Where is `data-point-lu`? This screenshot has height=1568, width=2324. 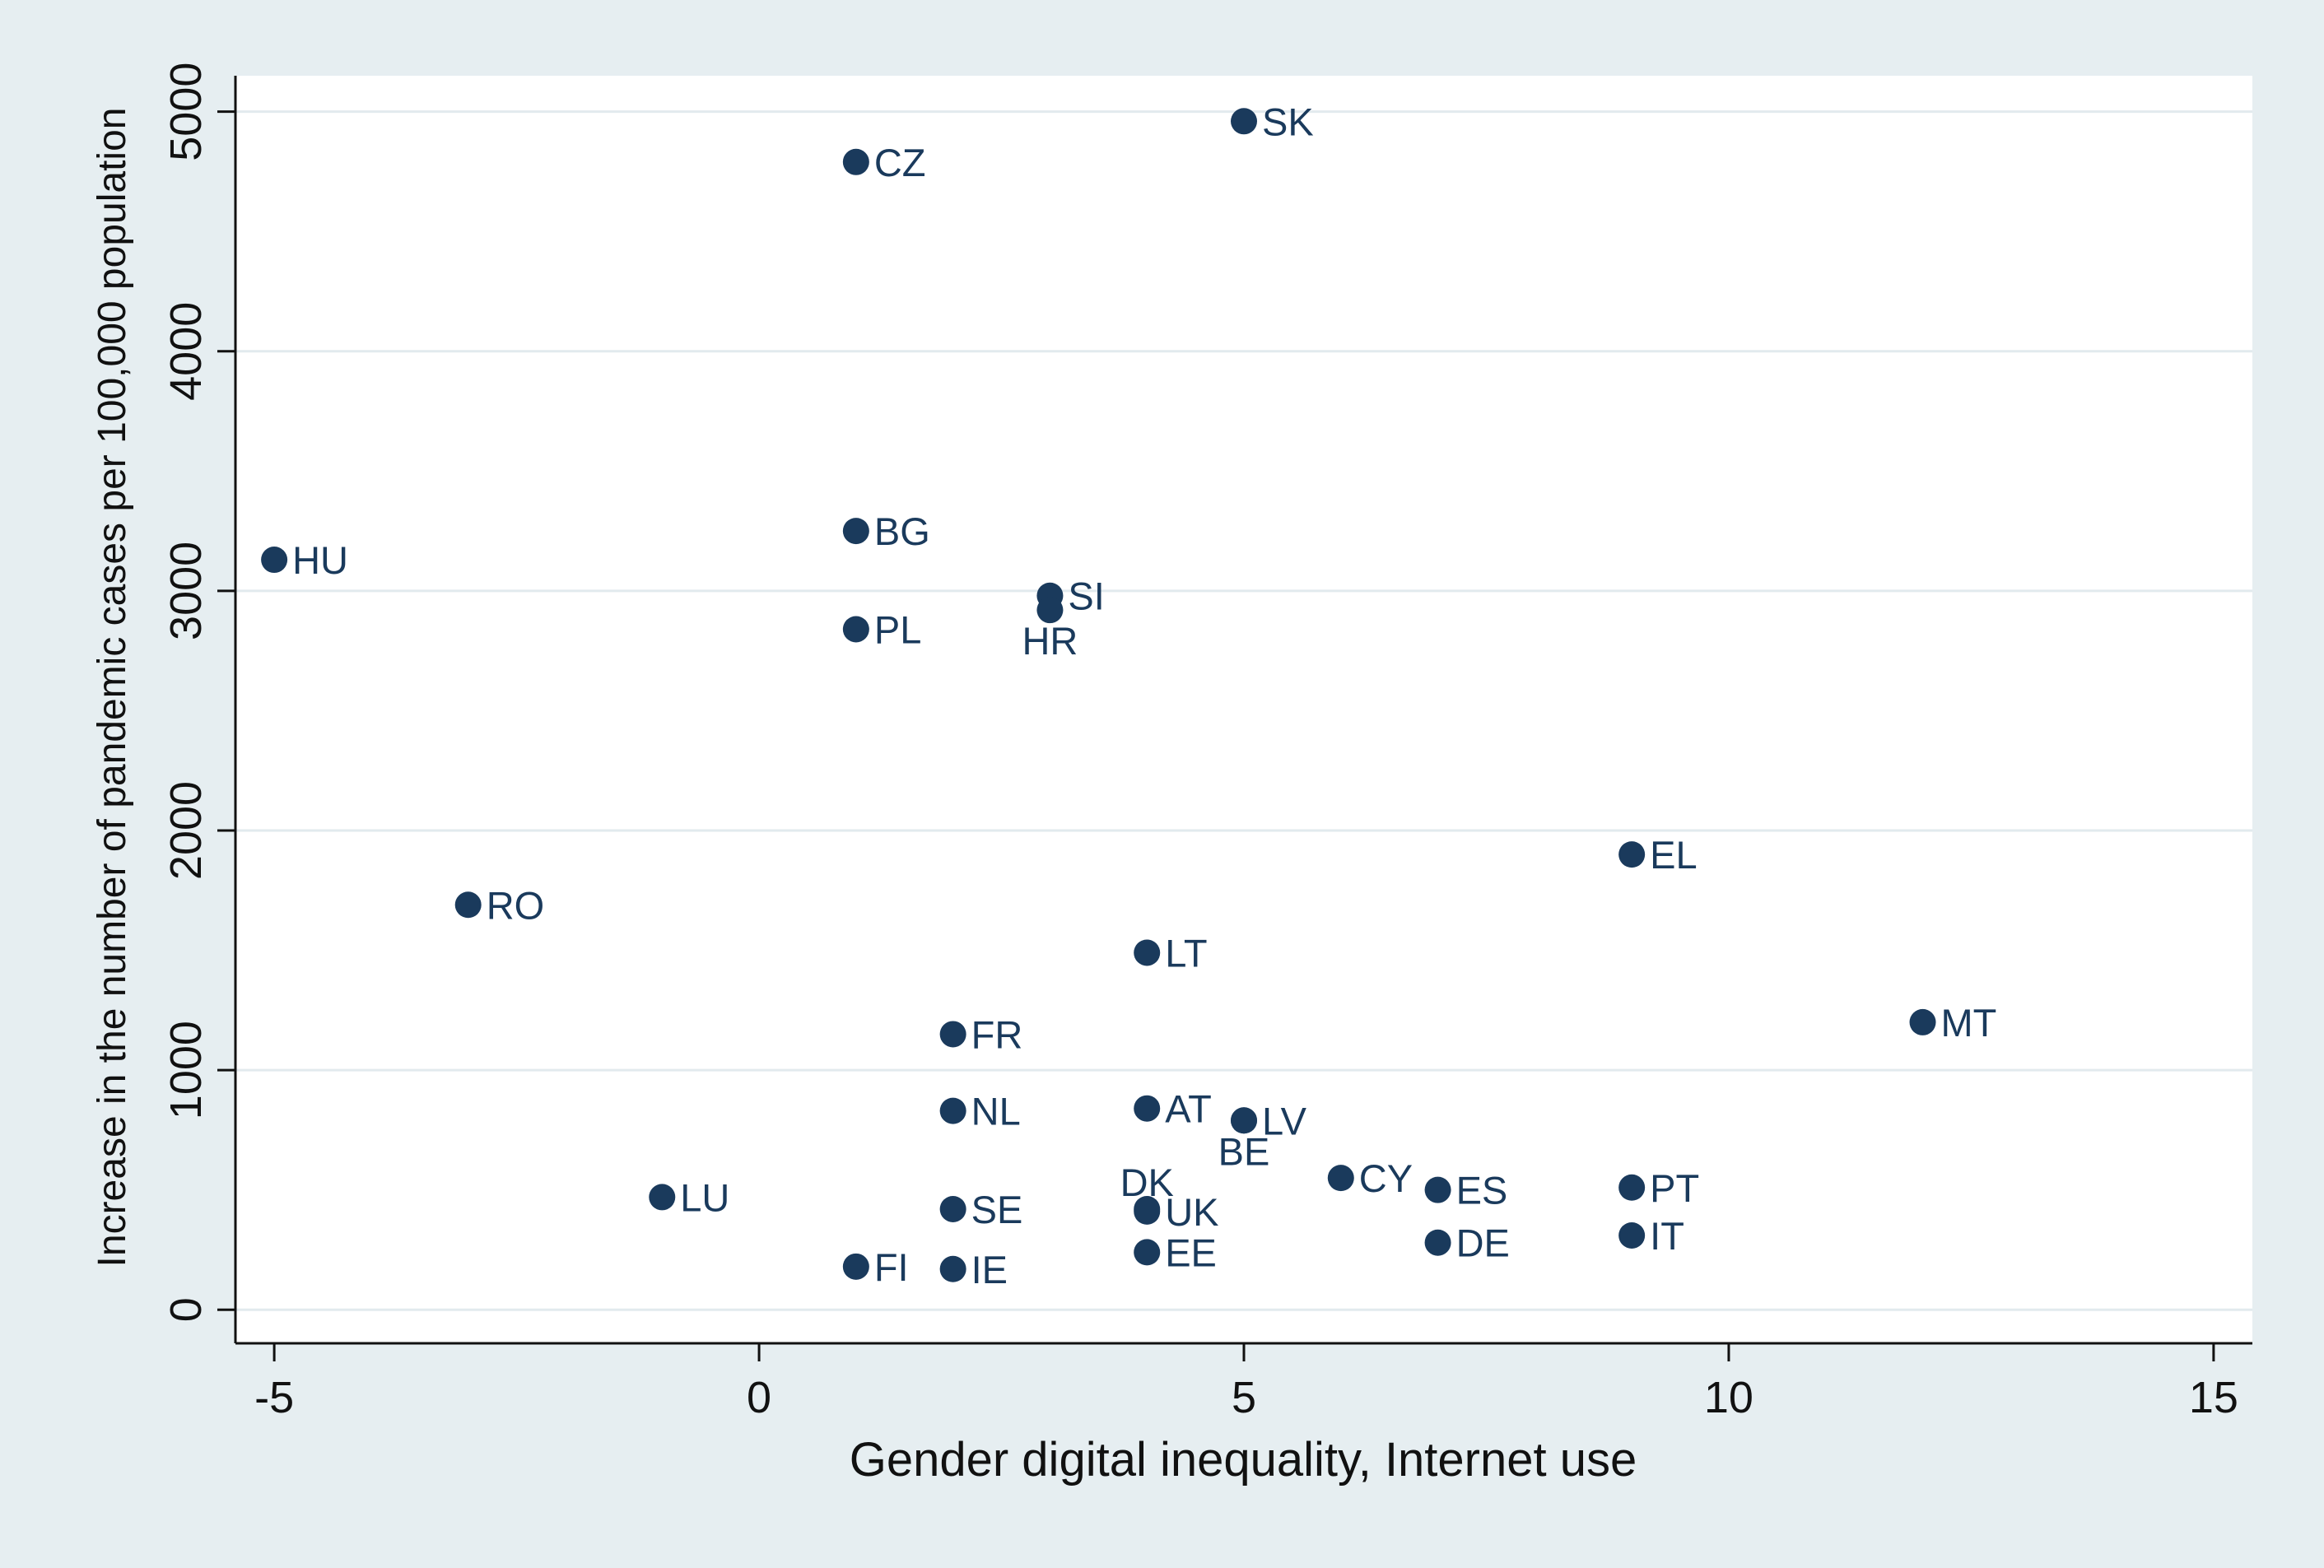
data-point-lu is located at coordinates (662, 1197).